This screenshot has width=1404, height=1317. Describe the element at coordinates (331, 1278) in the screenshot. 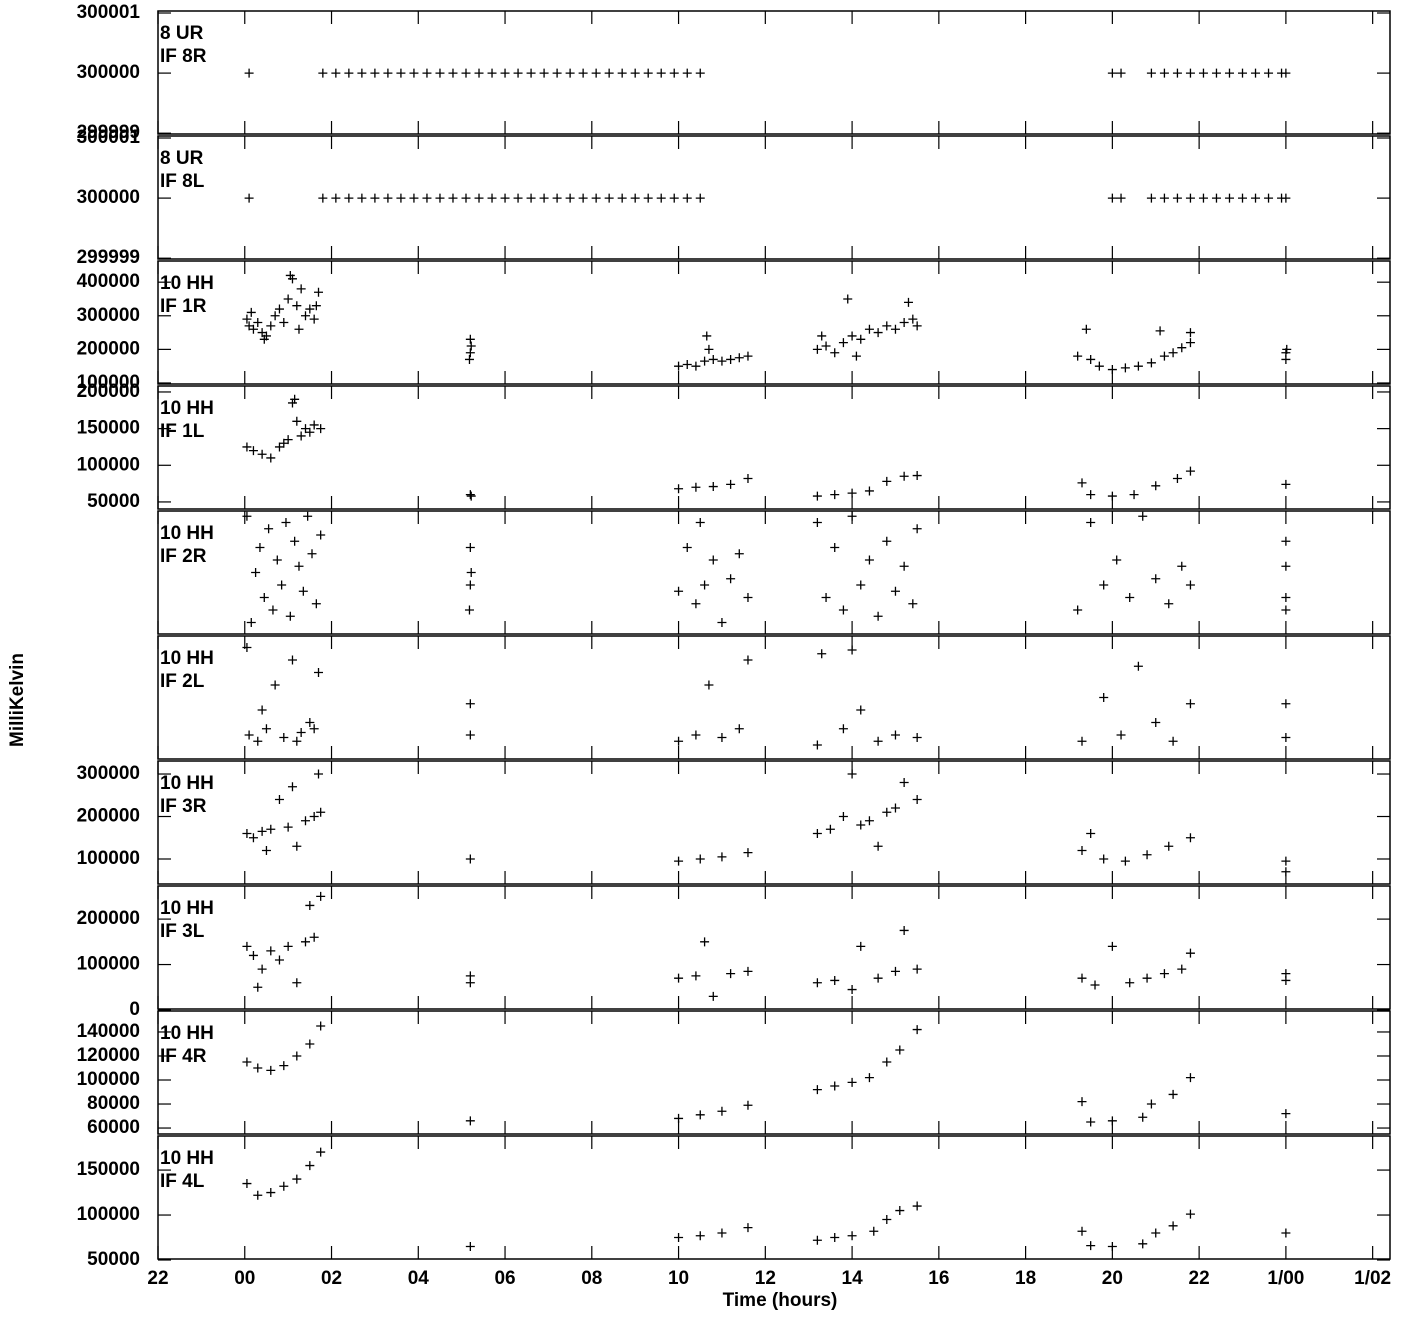

I see `x-tick-label: 02` at that location.